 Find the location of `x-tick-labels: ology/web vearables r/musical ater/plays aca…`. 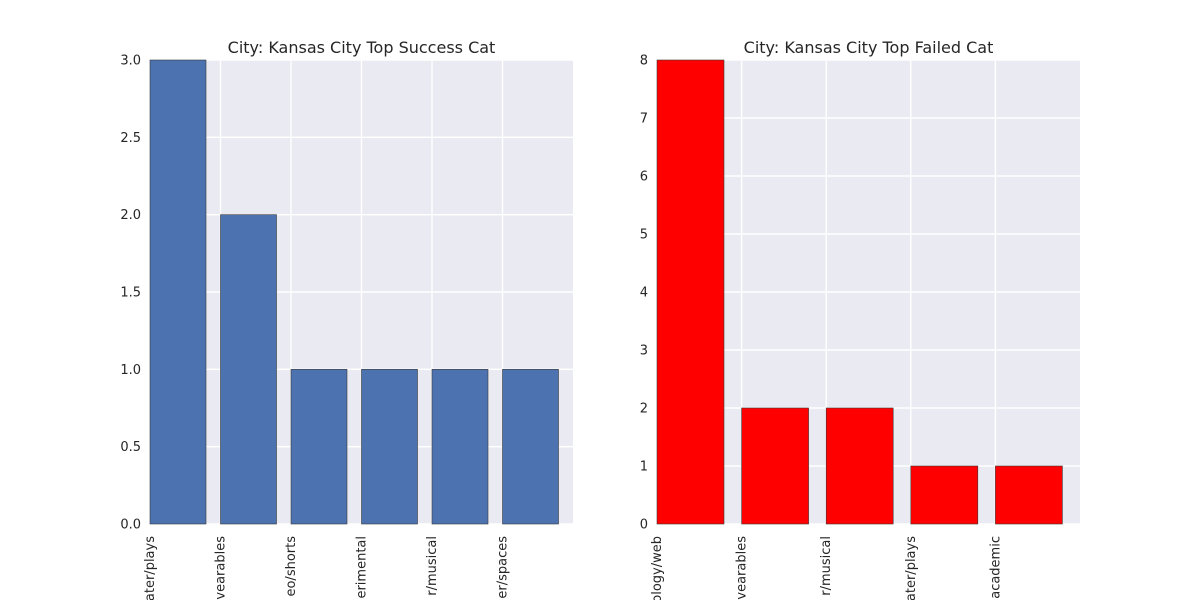

x-tick-labels: ology/web vearables r/musical ater/plays aca… is located at coordinates (826, 568).